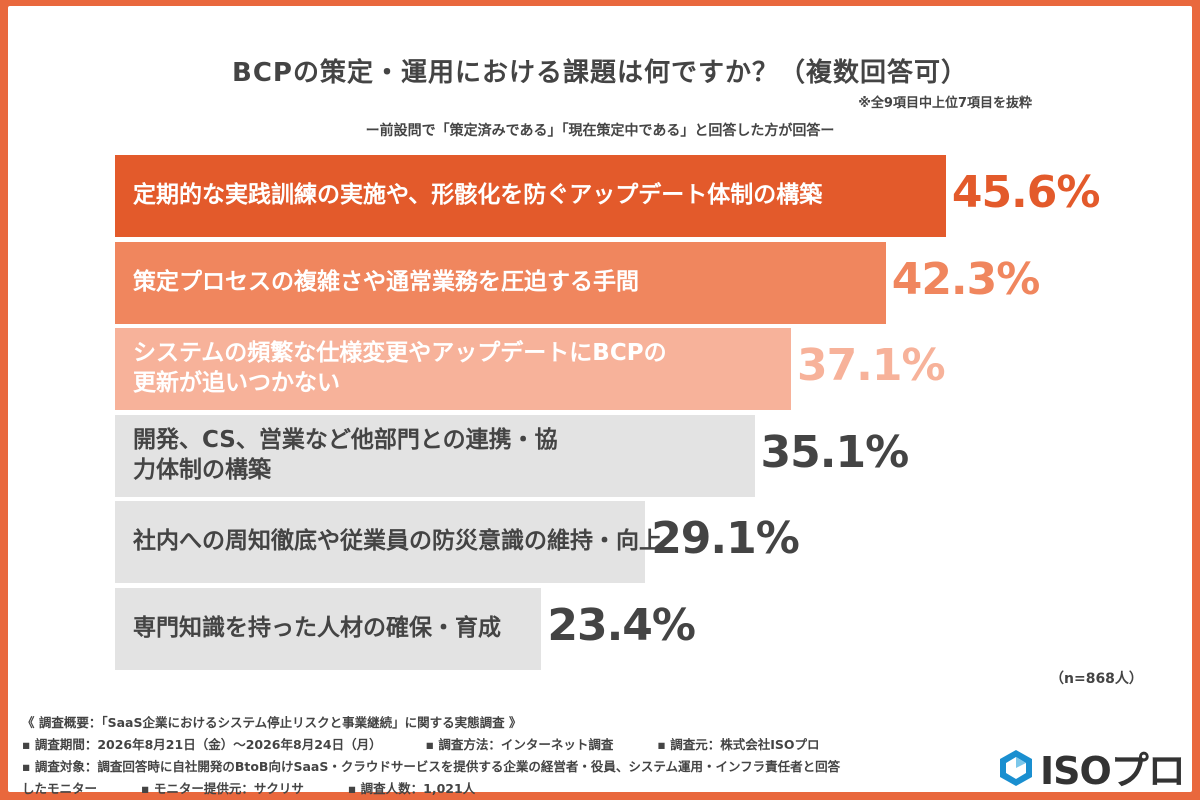 The image size is (1200, 800). What do you see at coordinates (411, 788) in the screenshot?
I see `survey-count: ▪ 調査人数：1,021人` at bounding box center [411, 788].